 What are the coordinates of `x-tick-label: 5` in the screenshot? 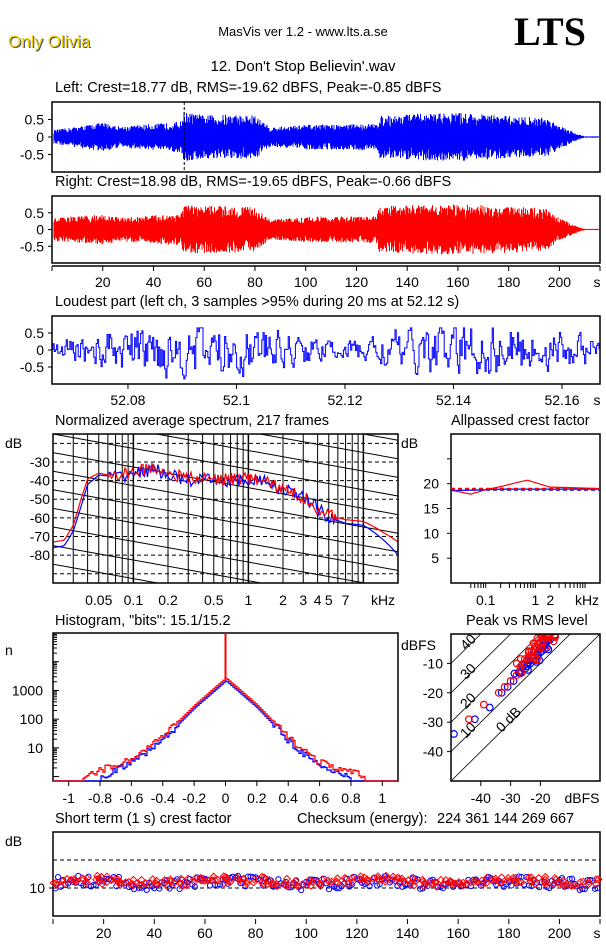 It's located at (329, 600).